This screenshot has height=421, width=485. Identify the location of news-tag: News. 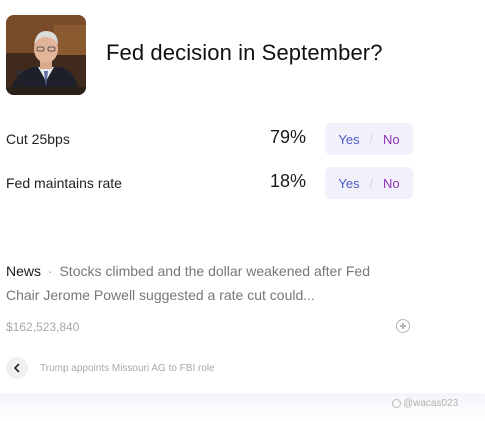
(24, 271).